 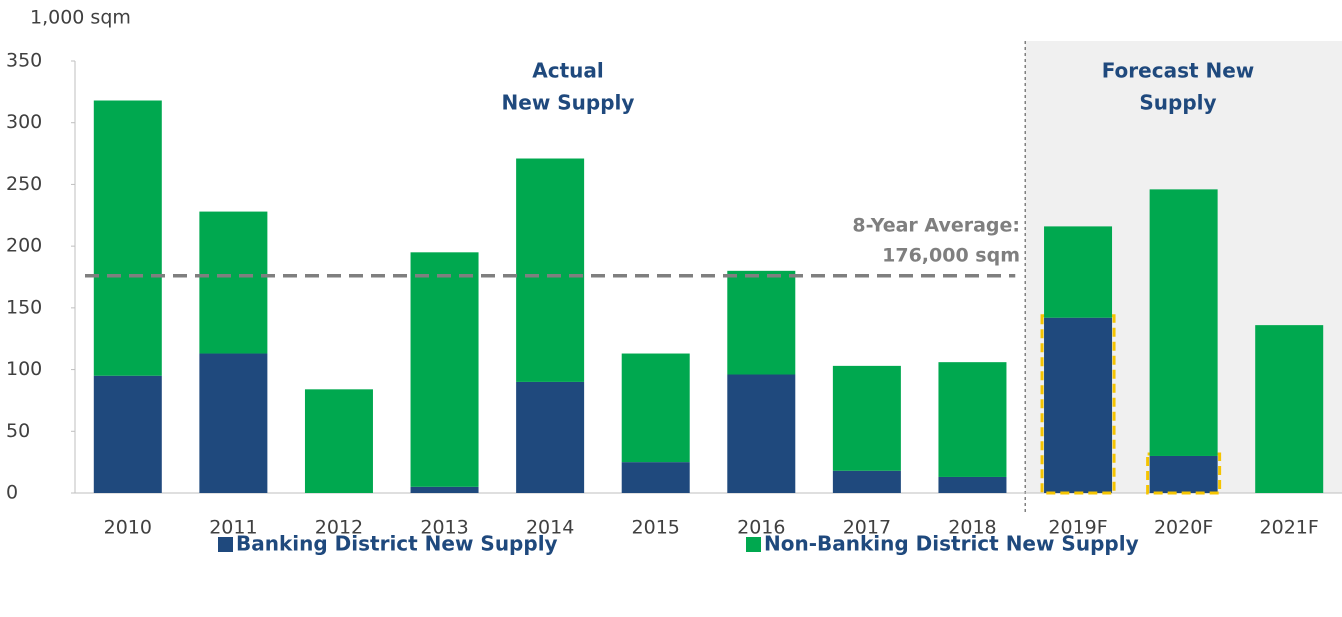 What do you see at coordinates (24, 122) in the screenshot?
I see `y-tick-label: 300` at bounding box center [24, 122].